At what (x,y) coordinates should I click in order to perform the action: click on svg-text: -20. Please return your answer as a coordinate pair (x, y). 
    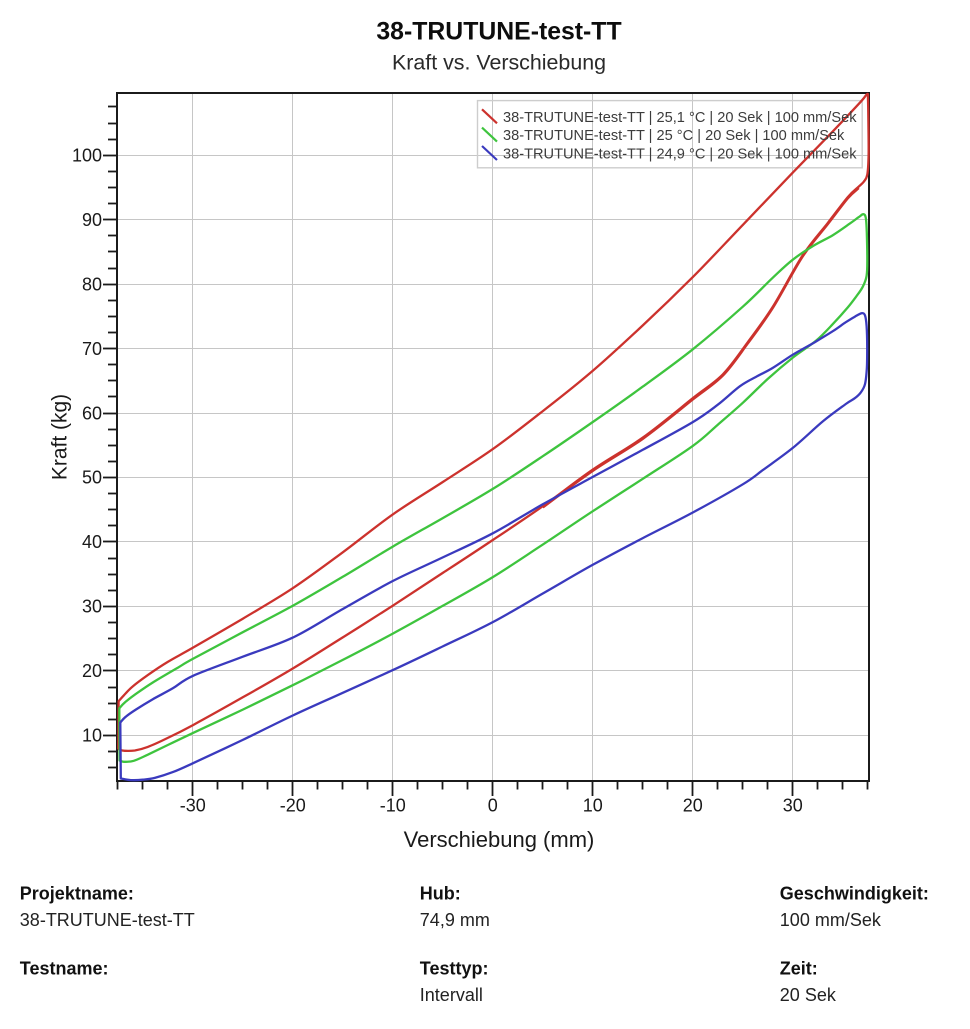
    Looking at the image, I should click on (293, 806).